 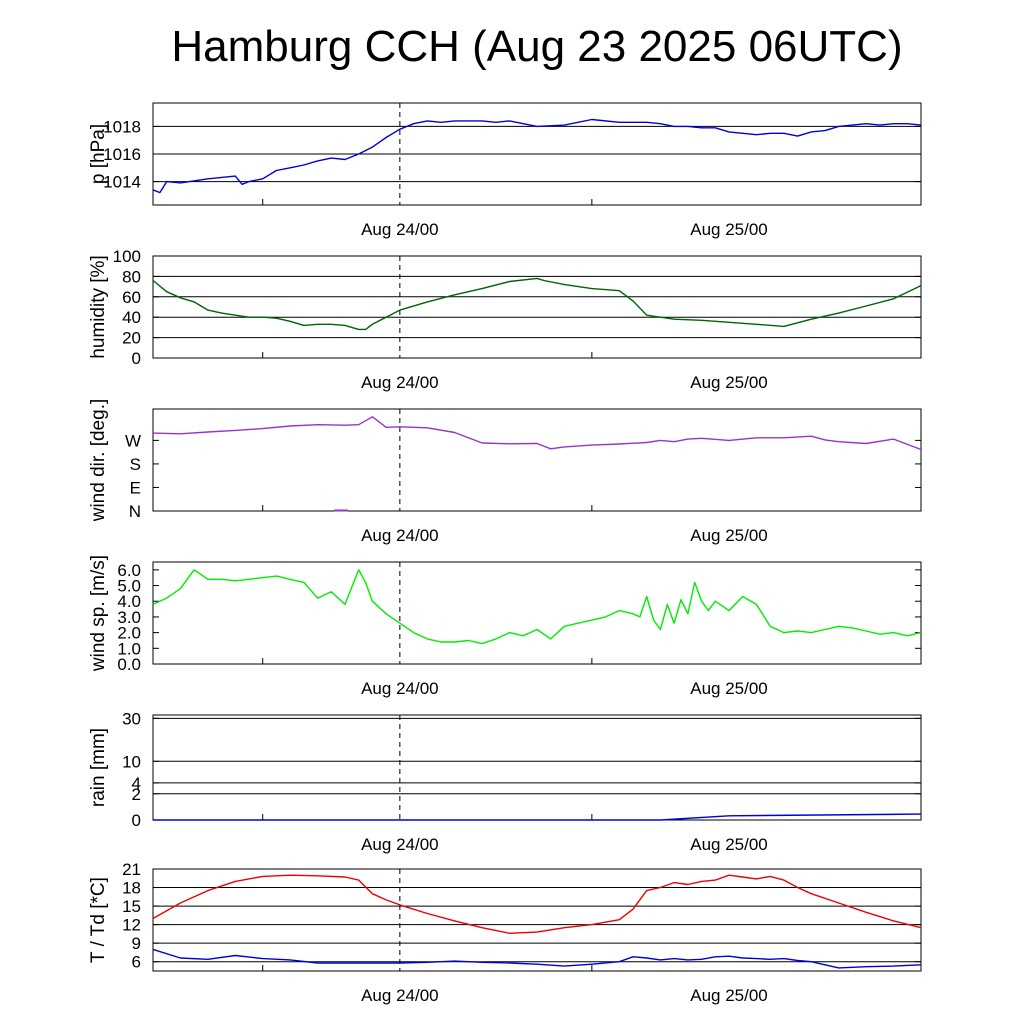 I want to click on y-tick-label: 9, so click(x=136, y=943).